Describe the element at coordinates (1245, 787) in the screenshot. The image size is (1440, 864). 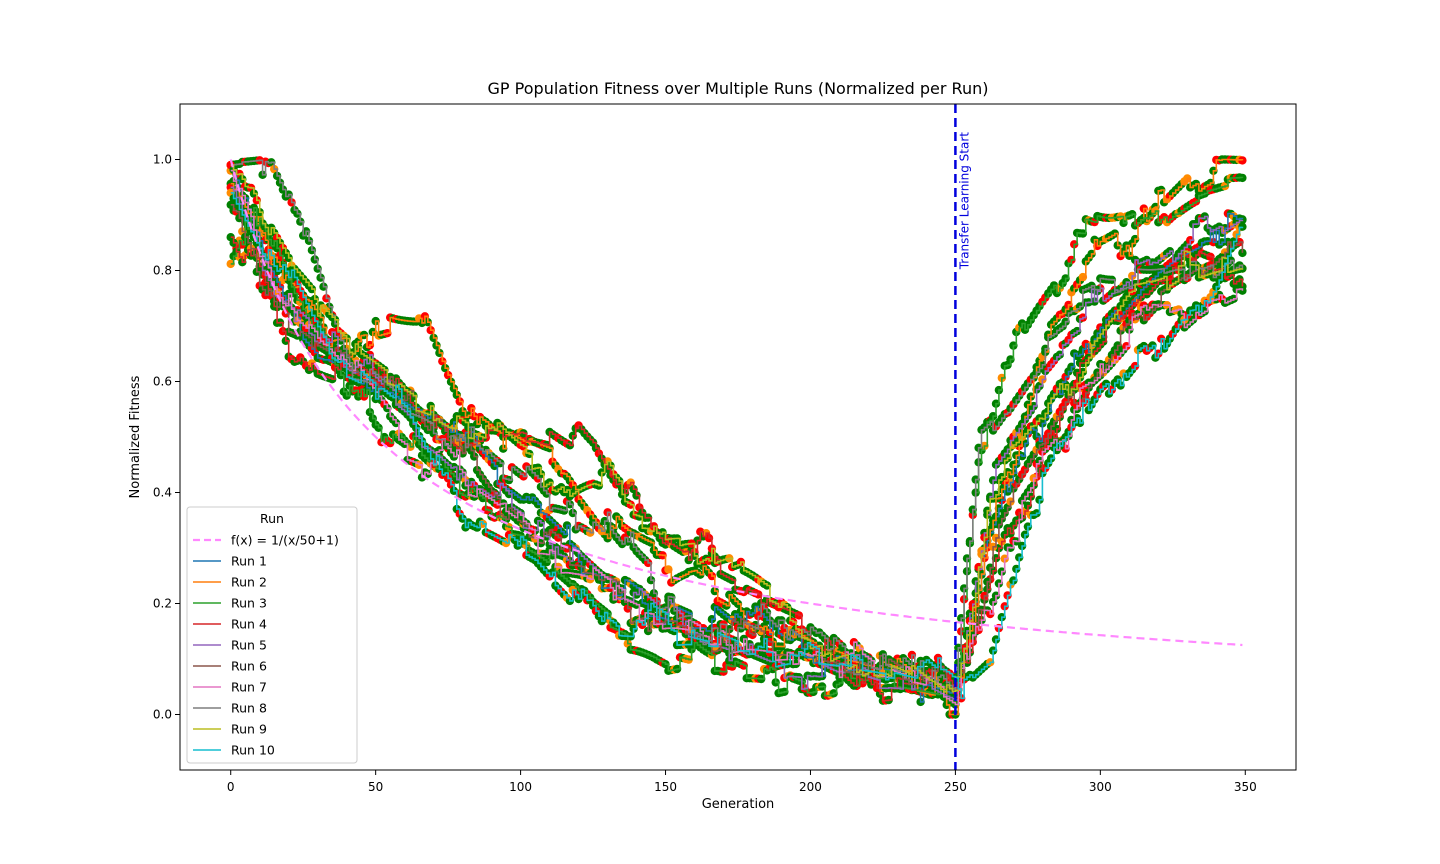
I see `x-tick-label: 350` at that location.